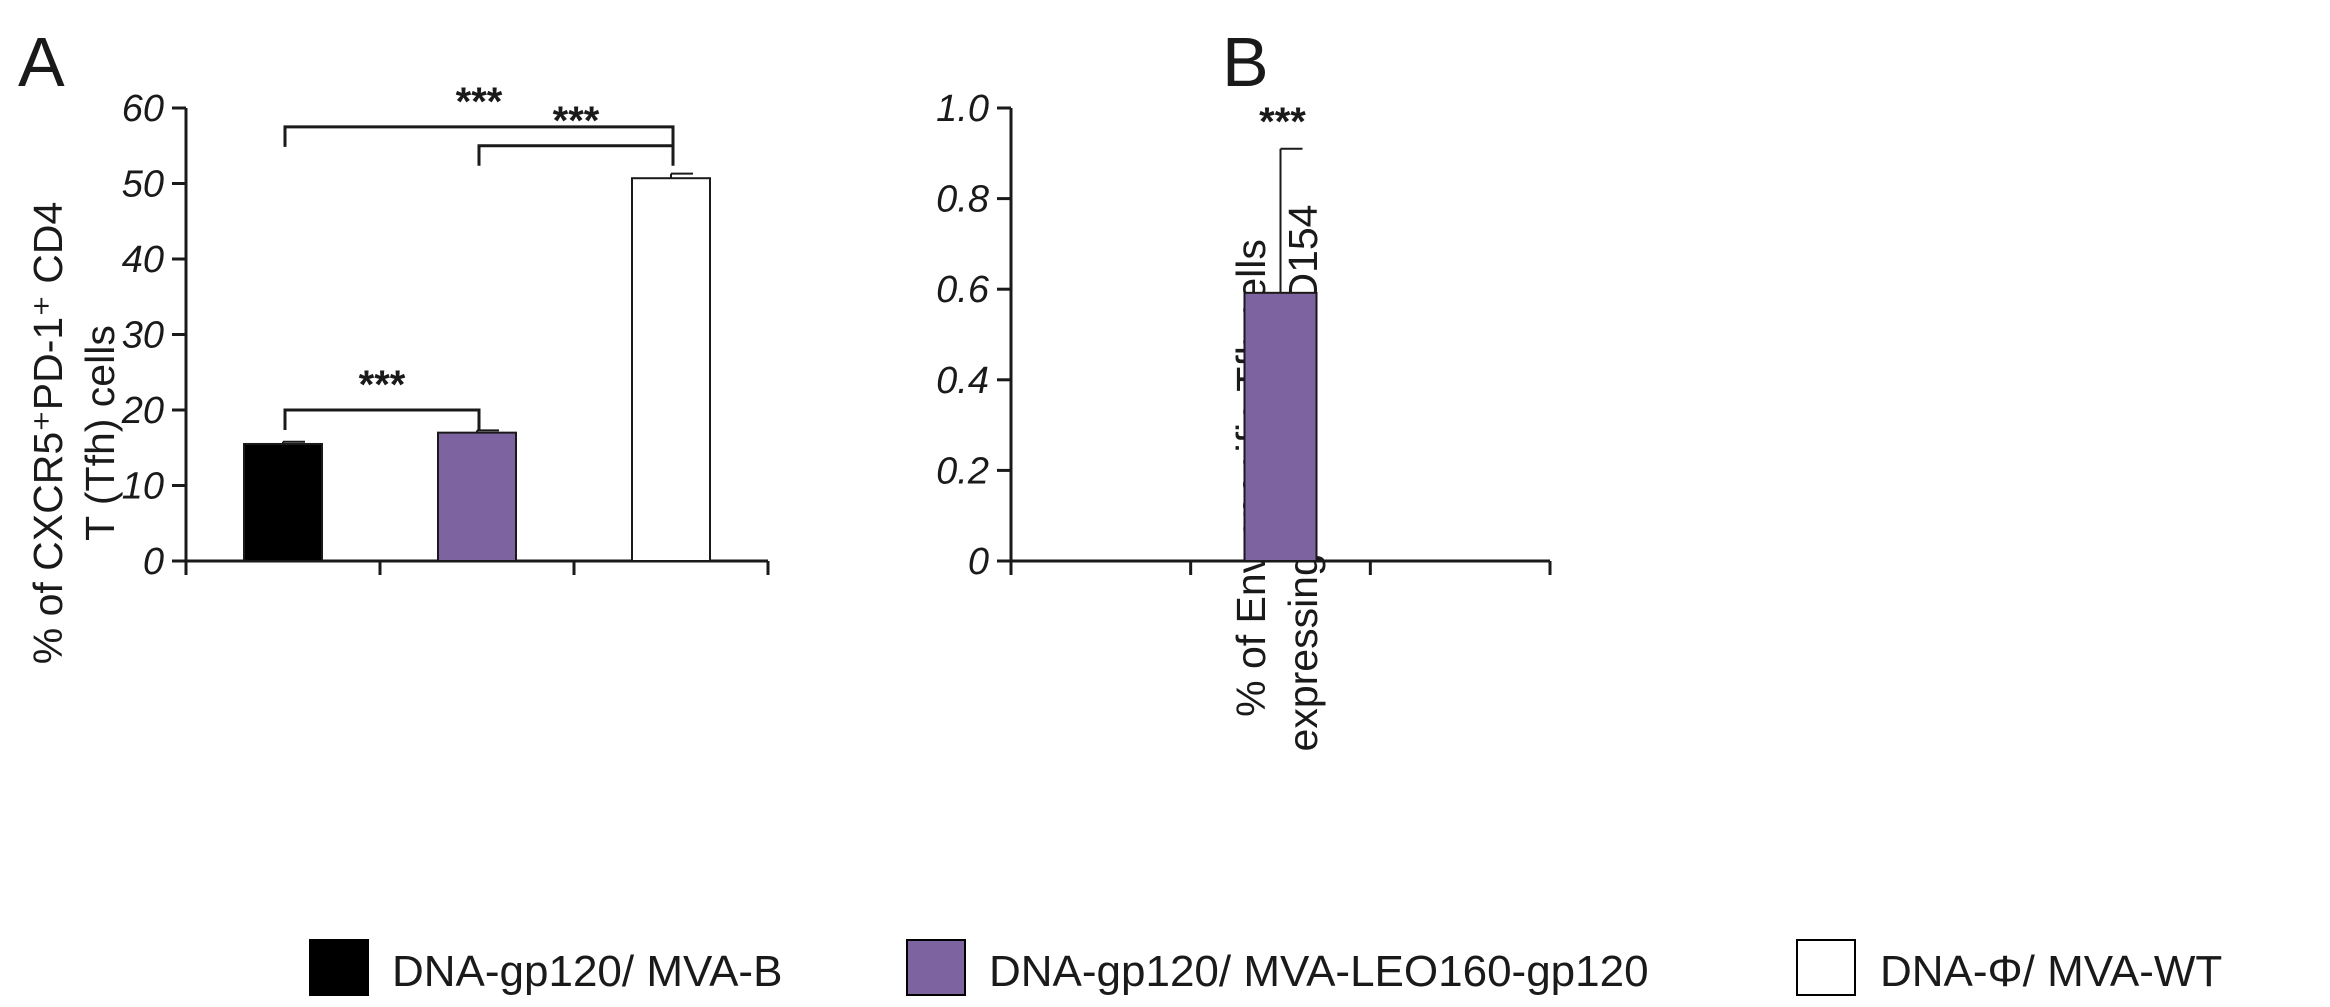  I want to click on panel-a-y-tick-label: 40, so click(143, 260).